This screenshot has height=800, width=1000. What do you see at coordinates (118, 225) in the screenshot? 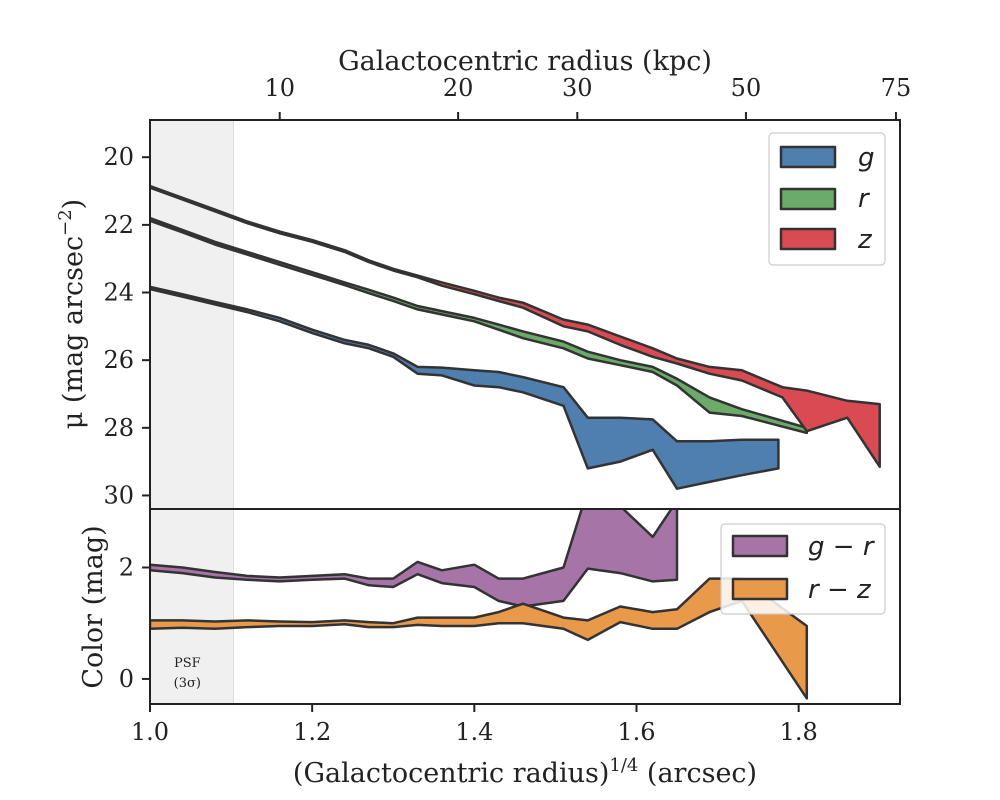
I see `y-tick-label: 22` at bounding box center [118, 225].